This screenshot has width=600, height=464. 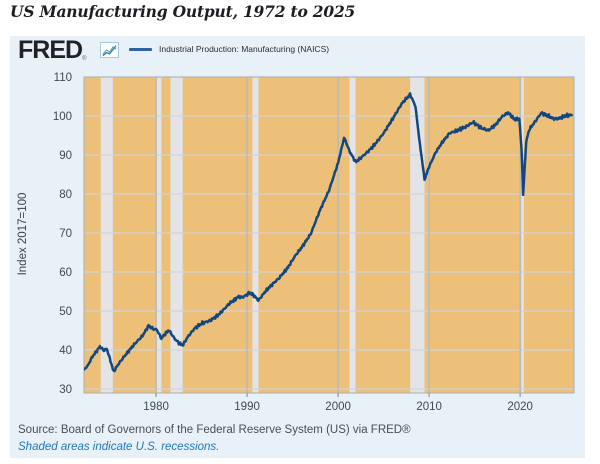 What do you see at coordinates (338, 407) in the screenshot?
I see `x-tick-label: 2000` at bounding box center [338, 407].